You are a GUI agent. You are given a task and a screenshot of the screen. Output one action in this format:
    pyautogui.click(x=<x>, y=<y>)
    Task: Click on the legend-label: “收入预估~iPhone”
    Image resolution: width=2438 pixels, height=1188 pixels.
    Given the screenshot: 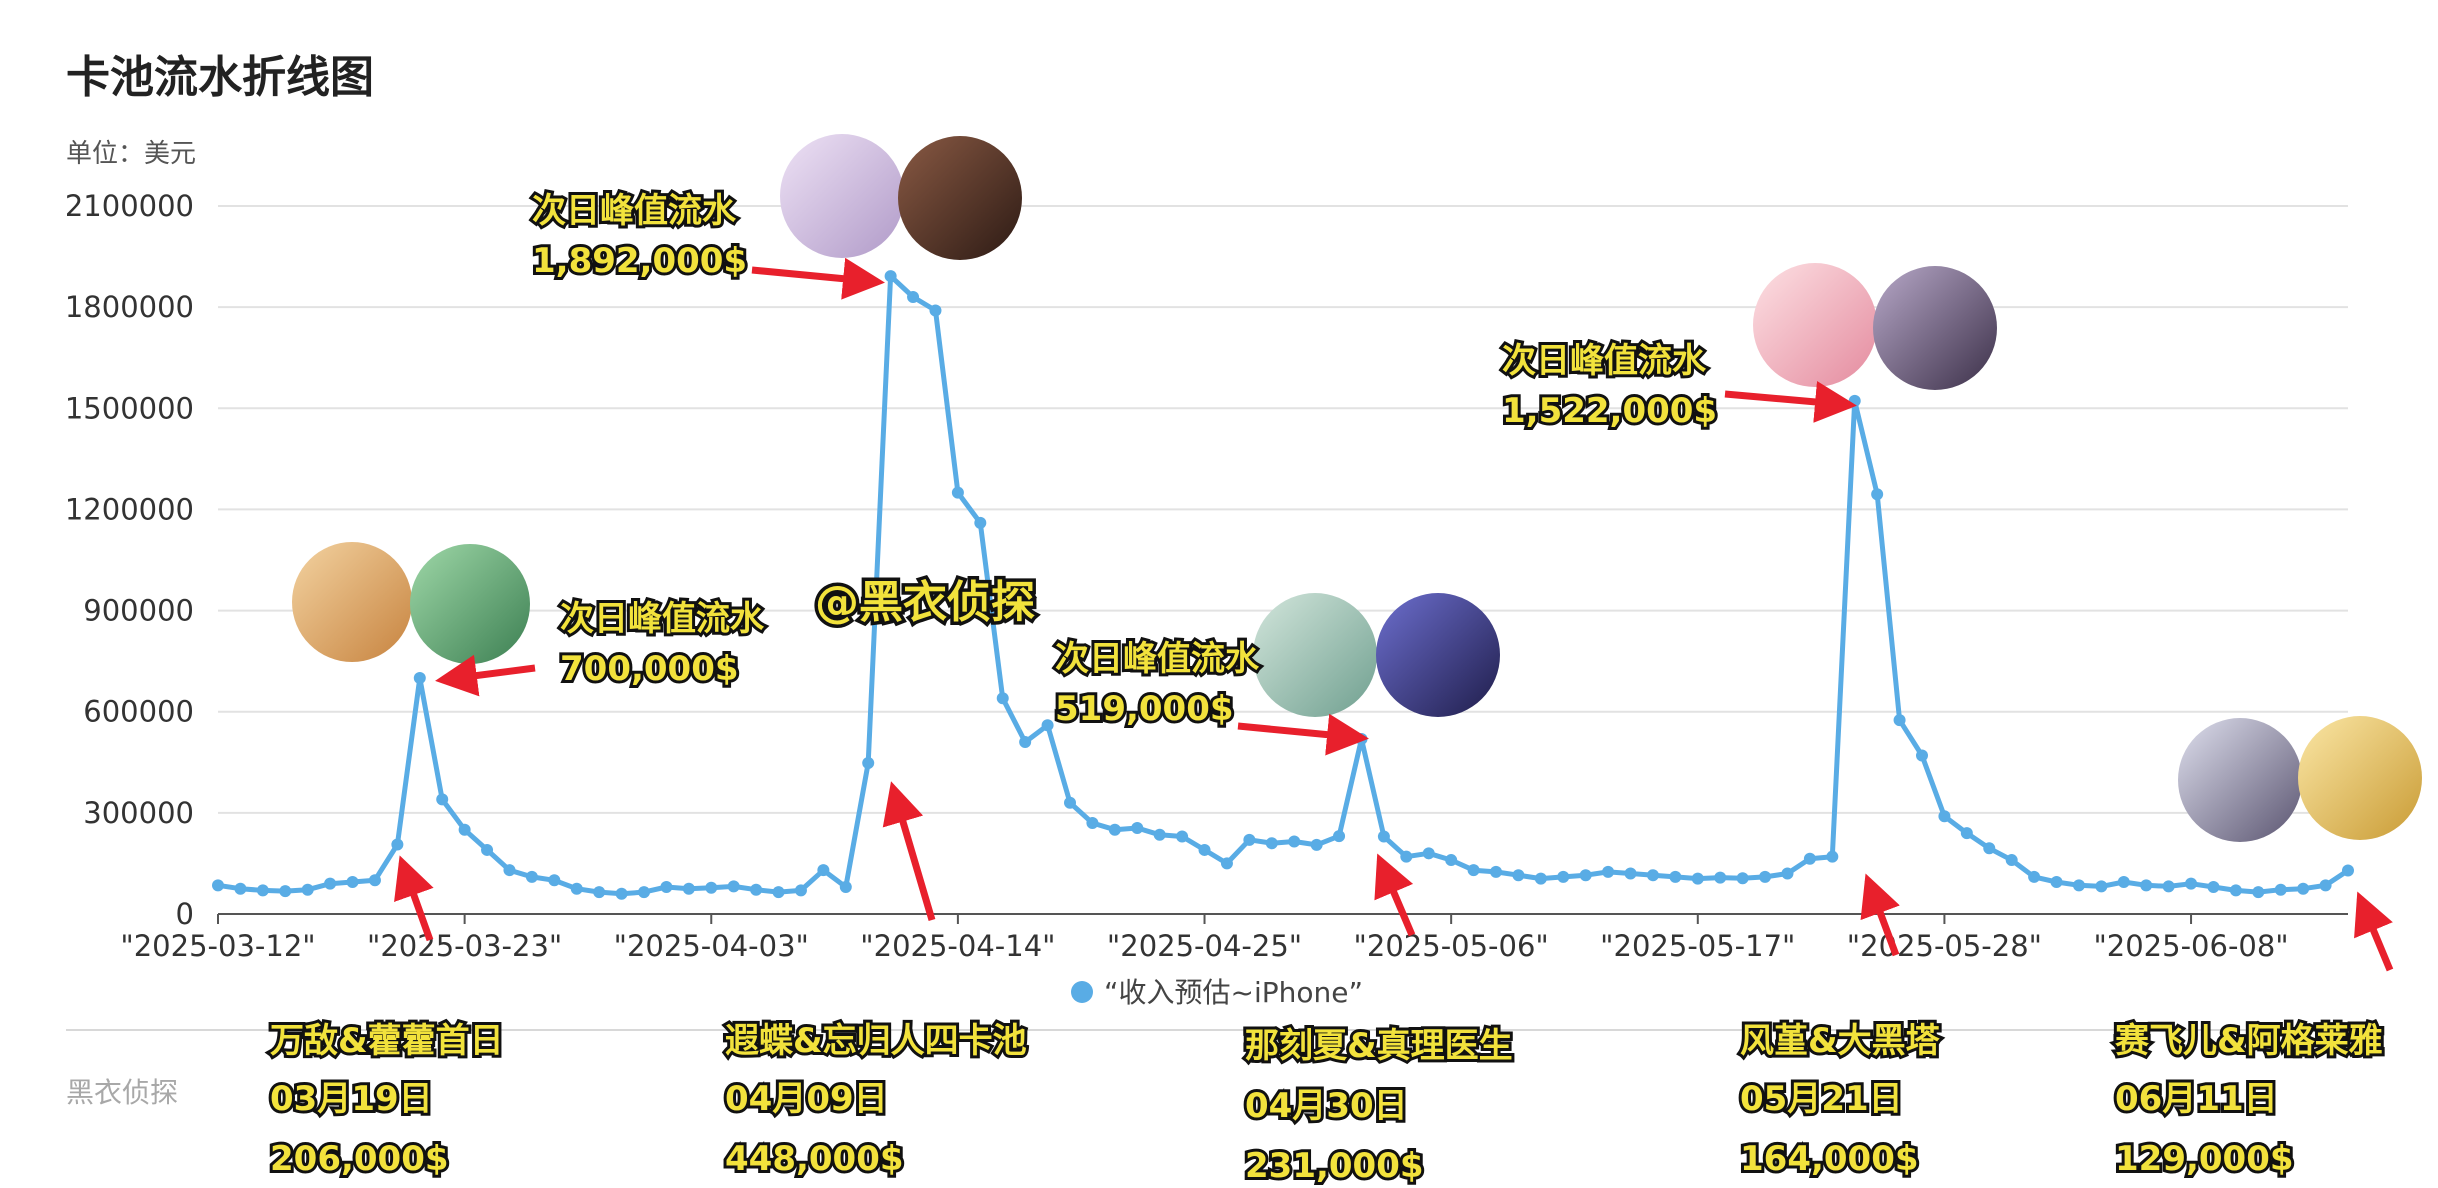 What is the action you would take?
    pyautogui.click(x=1233, y=992)
    